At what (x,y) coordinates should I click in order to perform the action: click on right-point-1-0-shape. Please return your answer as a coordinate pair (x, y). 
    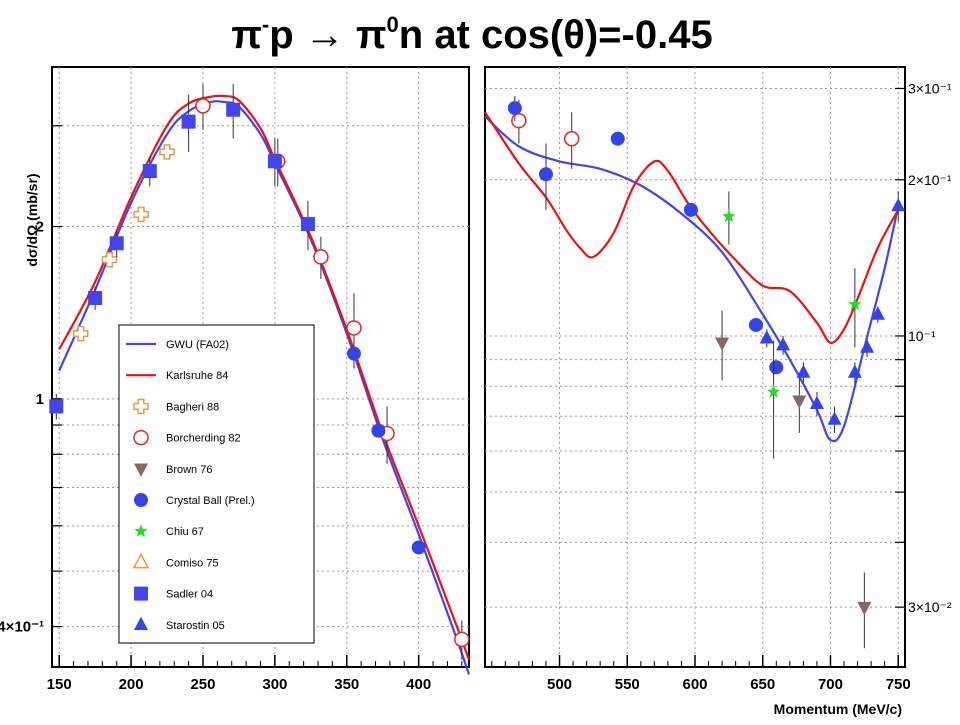
    Looking at the image, I should click on (722, 344).